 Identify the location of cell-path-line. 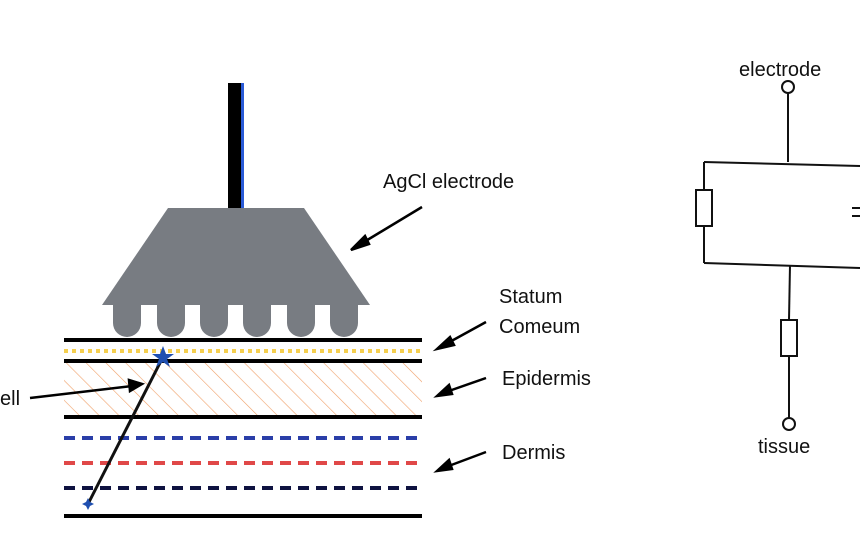
(125, 430).